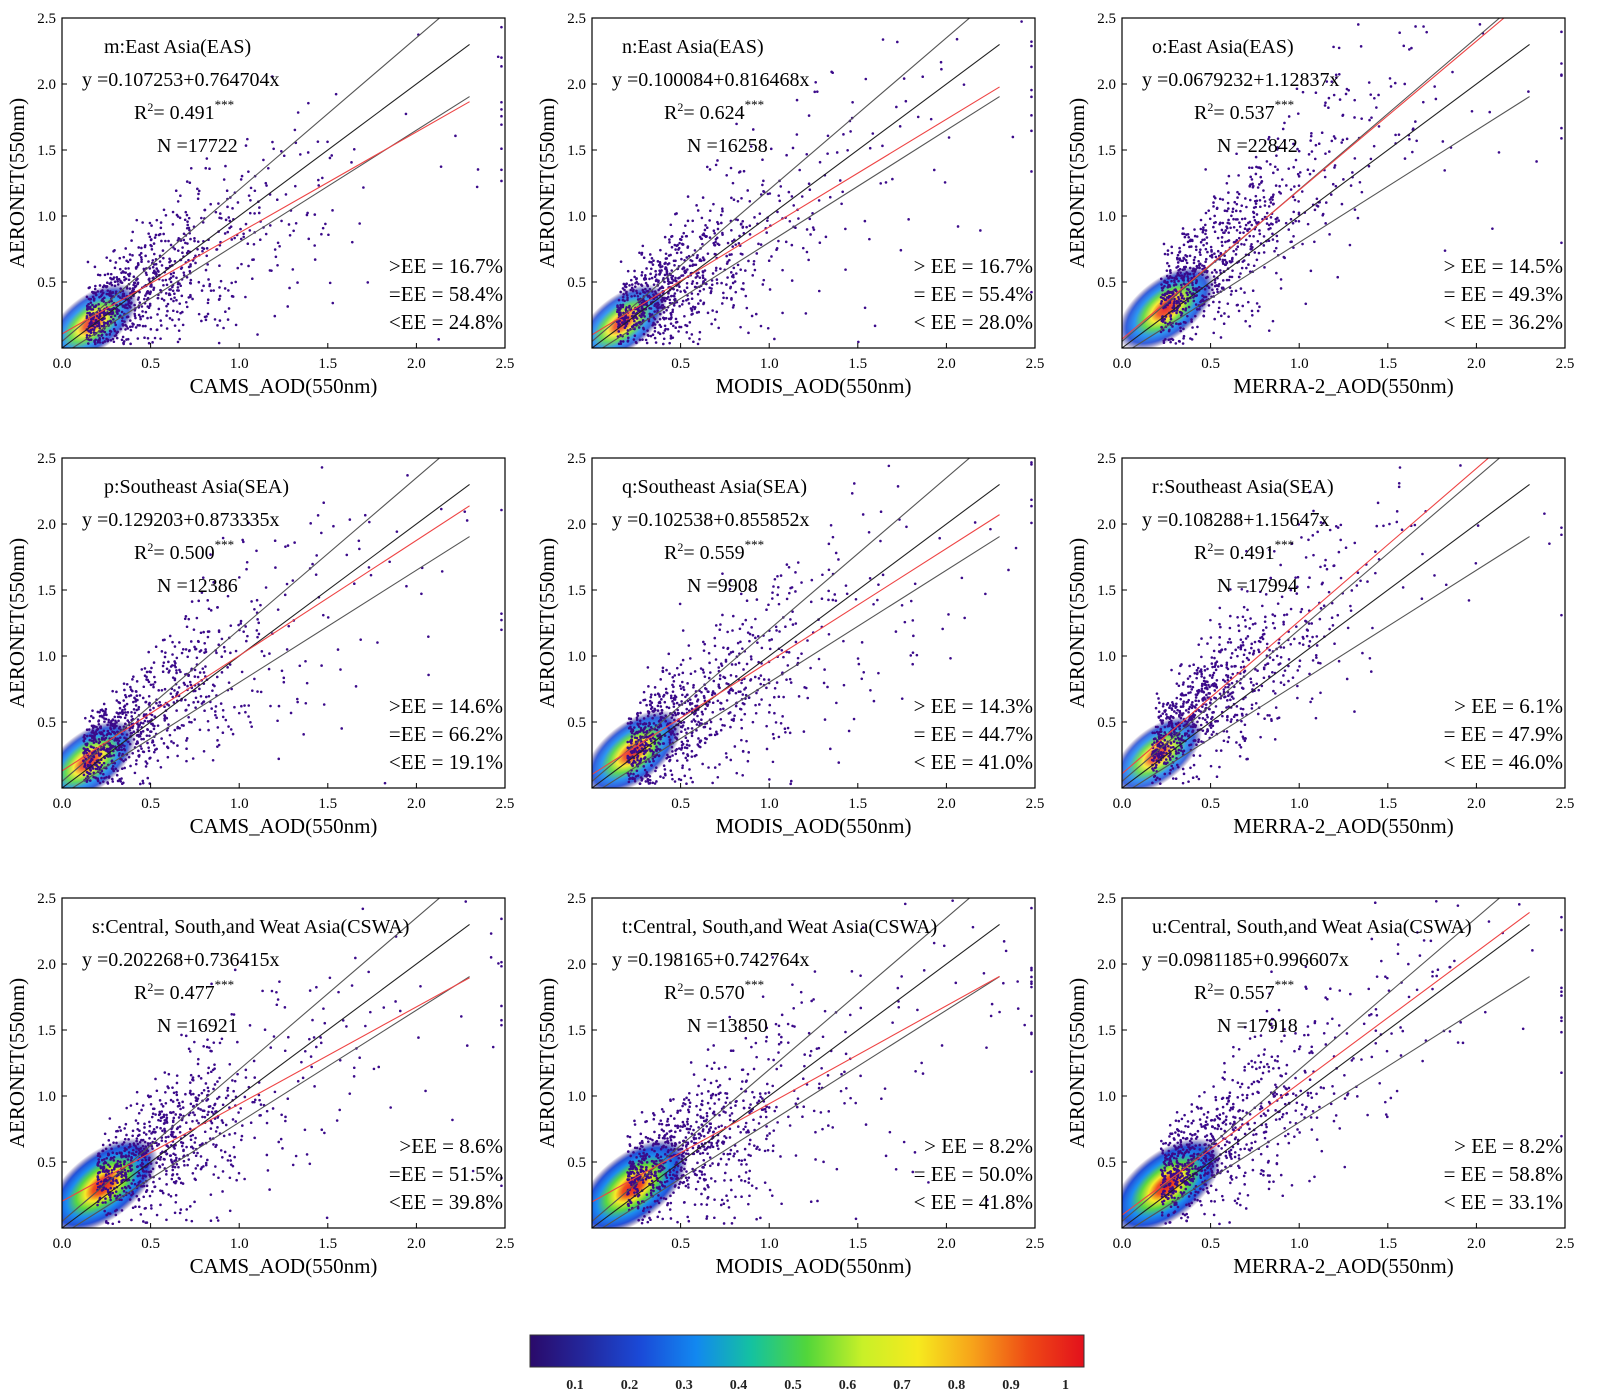 This screenshot has height=1395, width=1616. I want to click on y-tick-label: 1.5, so click(46, 151).